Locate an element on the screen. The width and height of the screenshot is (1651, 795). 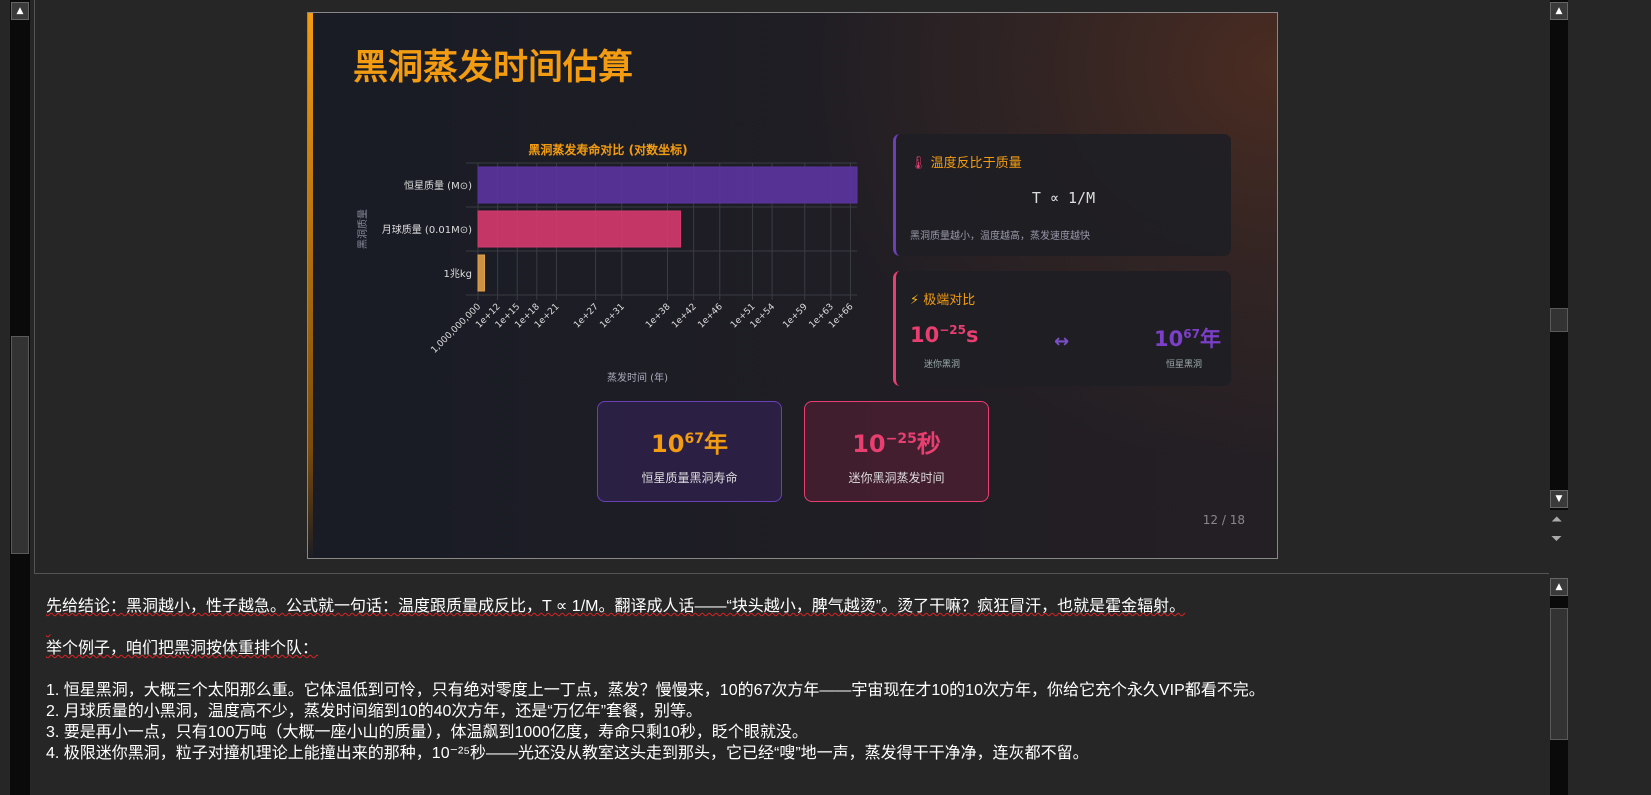
chart-title: 黑洞蒸发寿命对比 (对数坐标) is located at coordinates (607, 149).